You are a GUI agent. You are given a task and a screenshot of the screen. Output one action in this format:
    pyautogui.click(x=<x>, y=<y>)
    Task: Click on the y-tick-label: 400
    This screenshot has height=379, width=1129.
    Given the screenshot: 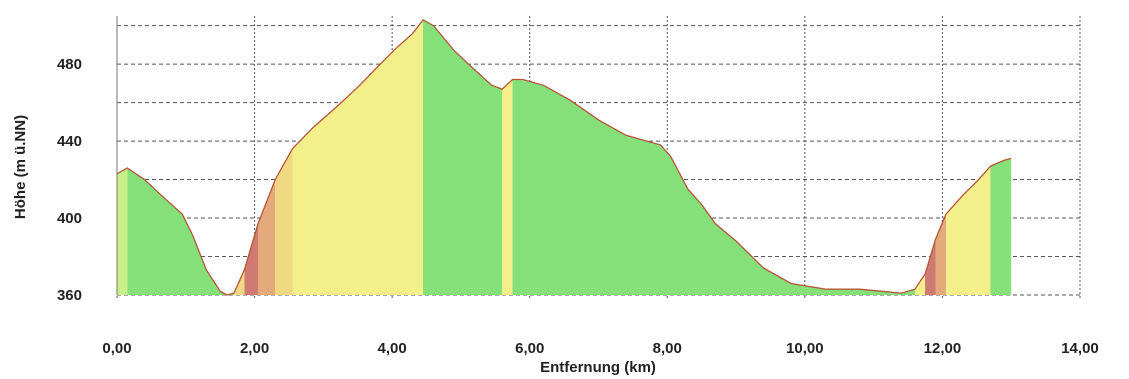 What is the action you would take?
    pyautogui.click(x=69, y=218)
    